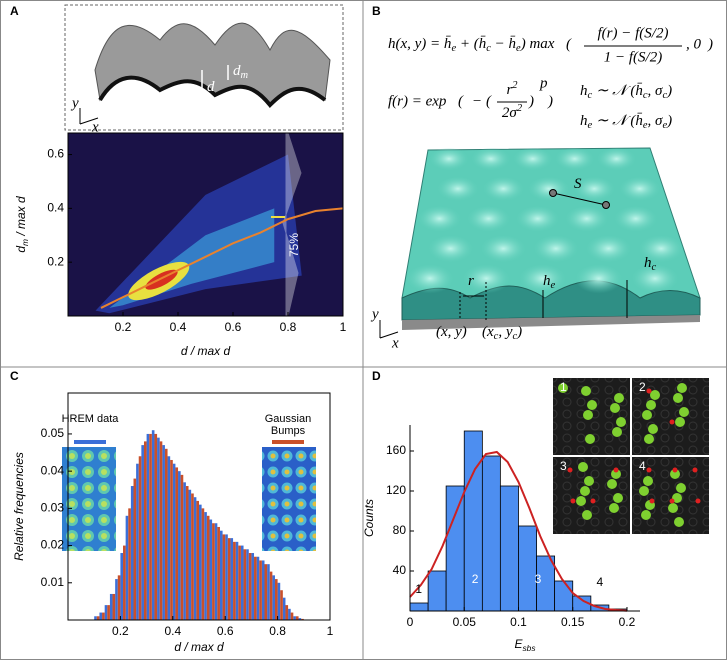 Image resolution: width=727 pixels, height=660 pixels. Describe the element at coordinates (549, 282) in the screenshot. I see `label: he` at that location.